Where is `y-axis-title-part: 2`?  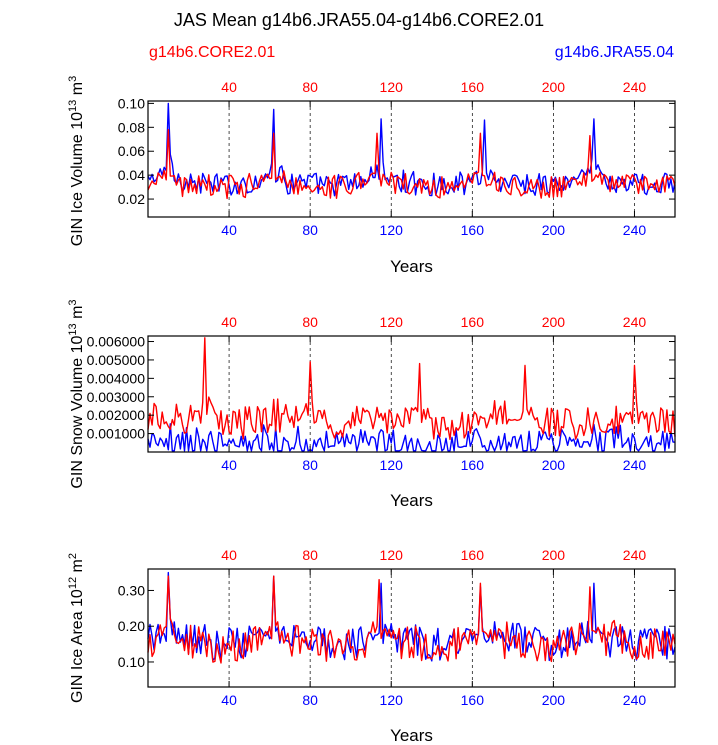 y-axis-title-part: 2 is located at coordinates (73, 556).